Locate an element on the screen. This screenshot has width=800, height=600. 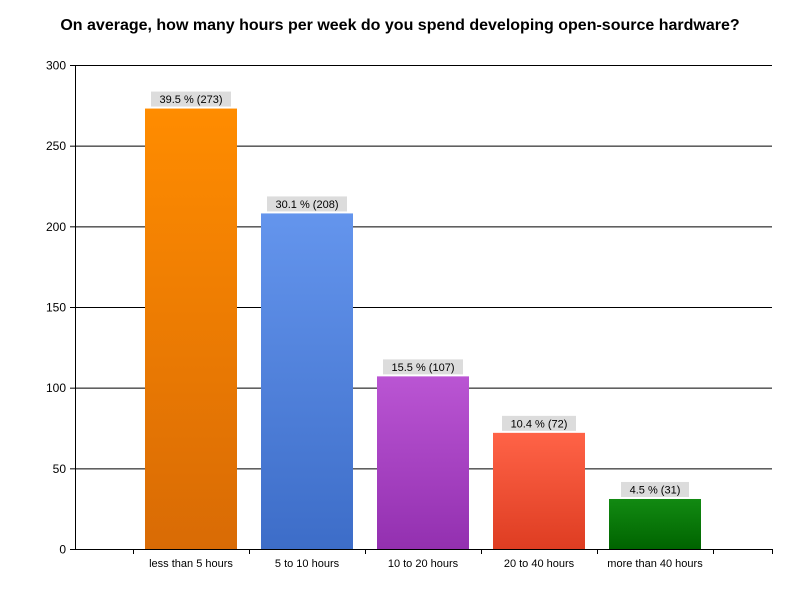
y-tick-label: 0 is located at coordinates (62, 550).